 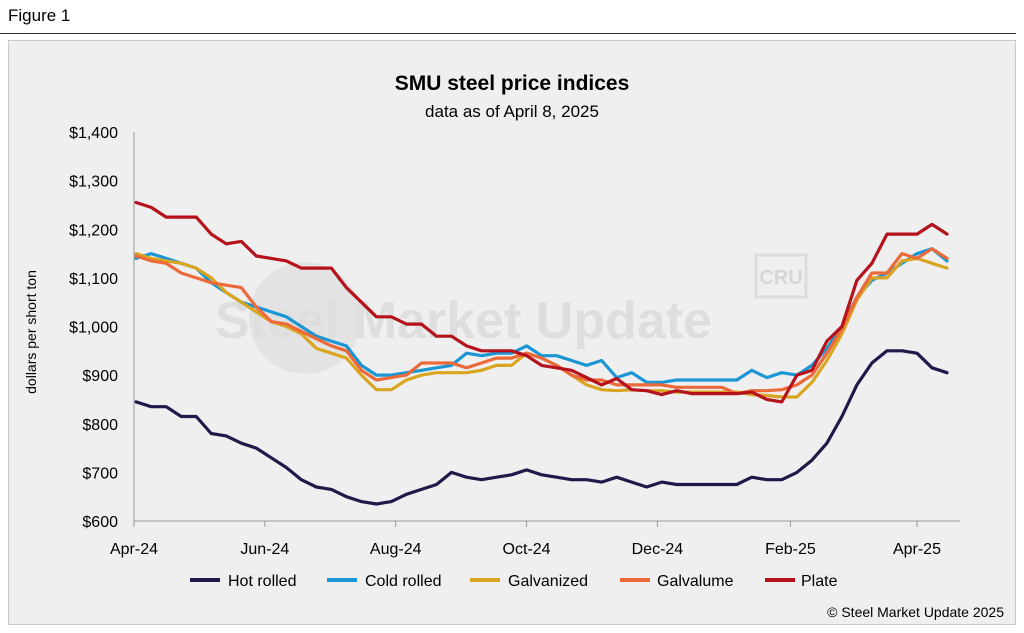 What do you see at coordinates (134, 549) in the screenshot?
I see `x-tick-label: Apr-24` at bounding box center [134, 549].